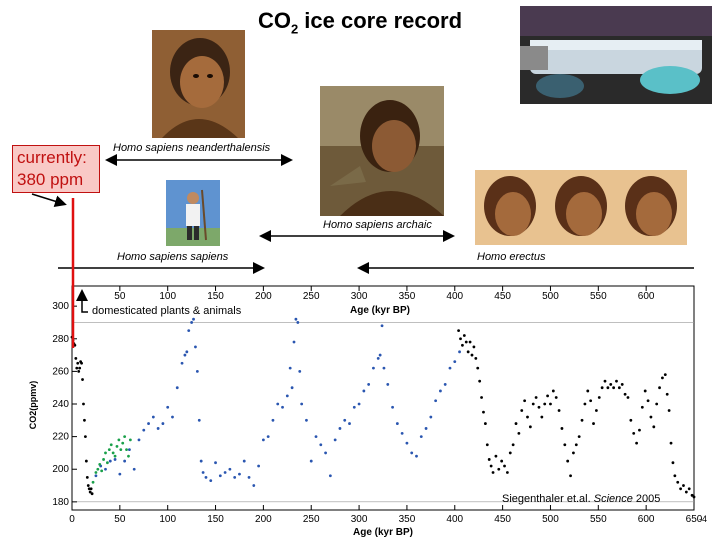  I want to click on caption-archaic: Homo sapiens archaic, so click(377, 225).